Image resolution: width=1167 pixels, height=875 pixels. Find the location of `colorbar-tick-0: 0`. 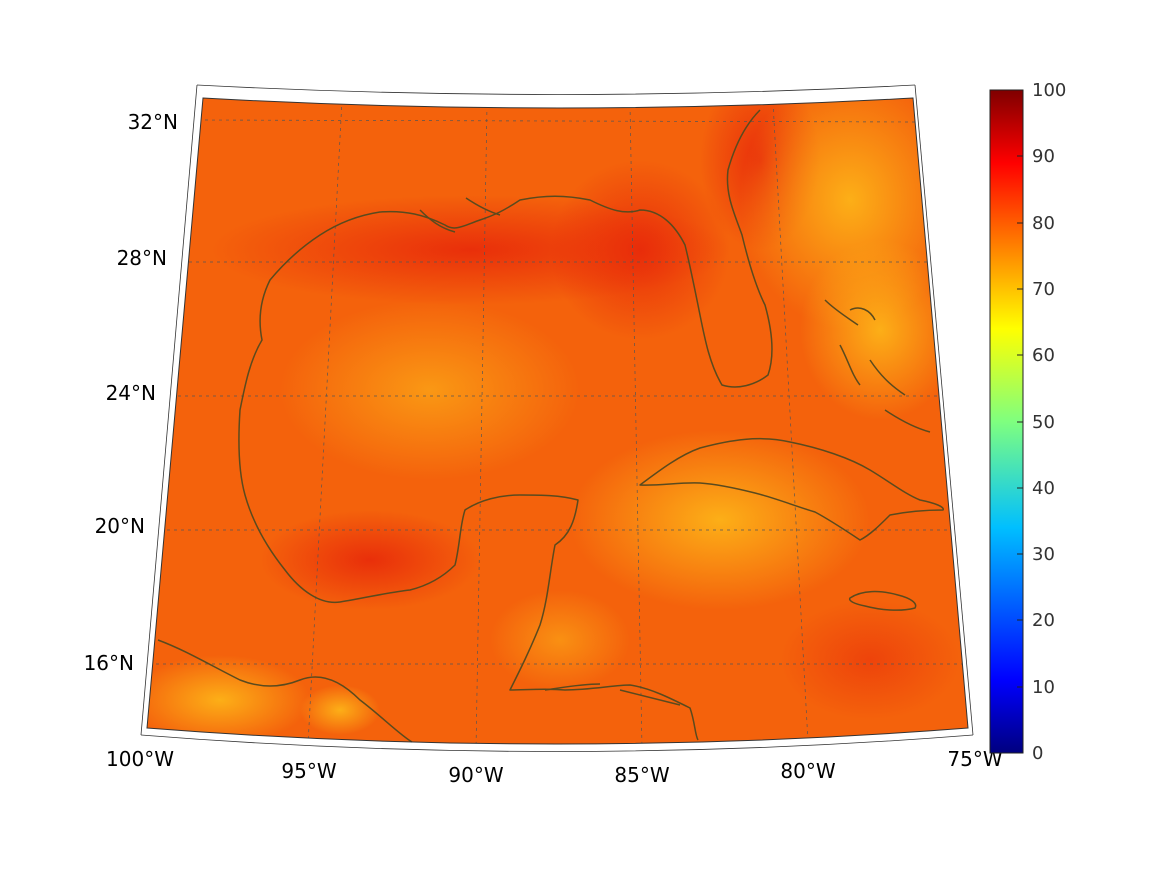

colorbar-tick-0: 0 is located at coordinates (1037, 753).